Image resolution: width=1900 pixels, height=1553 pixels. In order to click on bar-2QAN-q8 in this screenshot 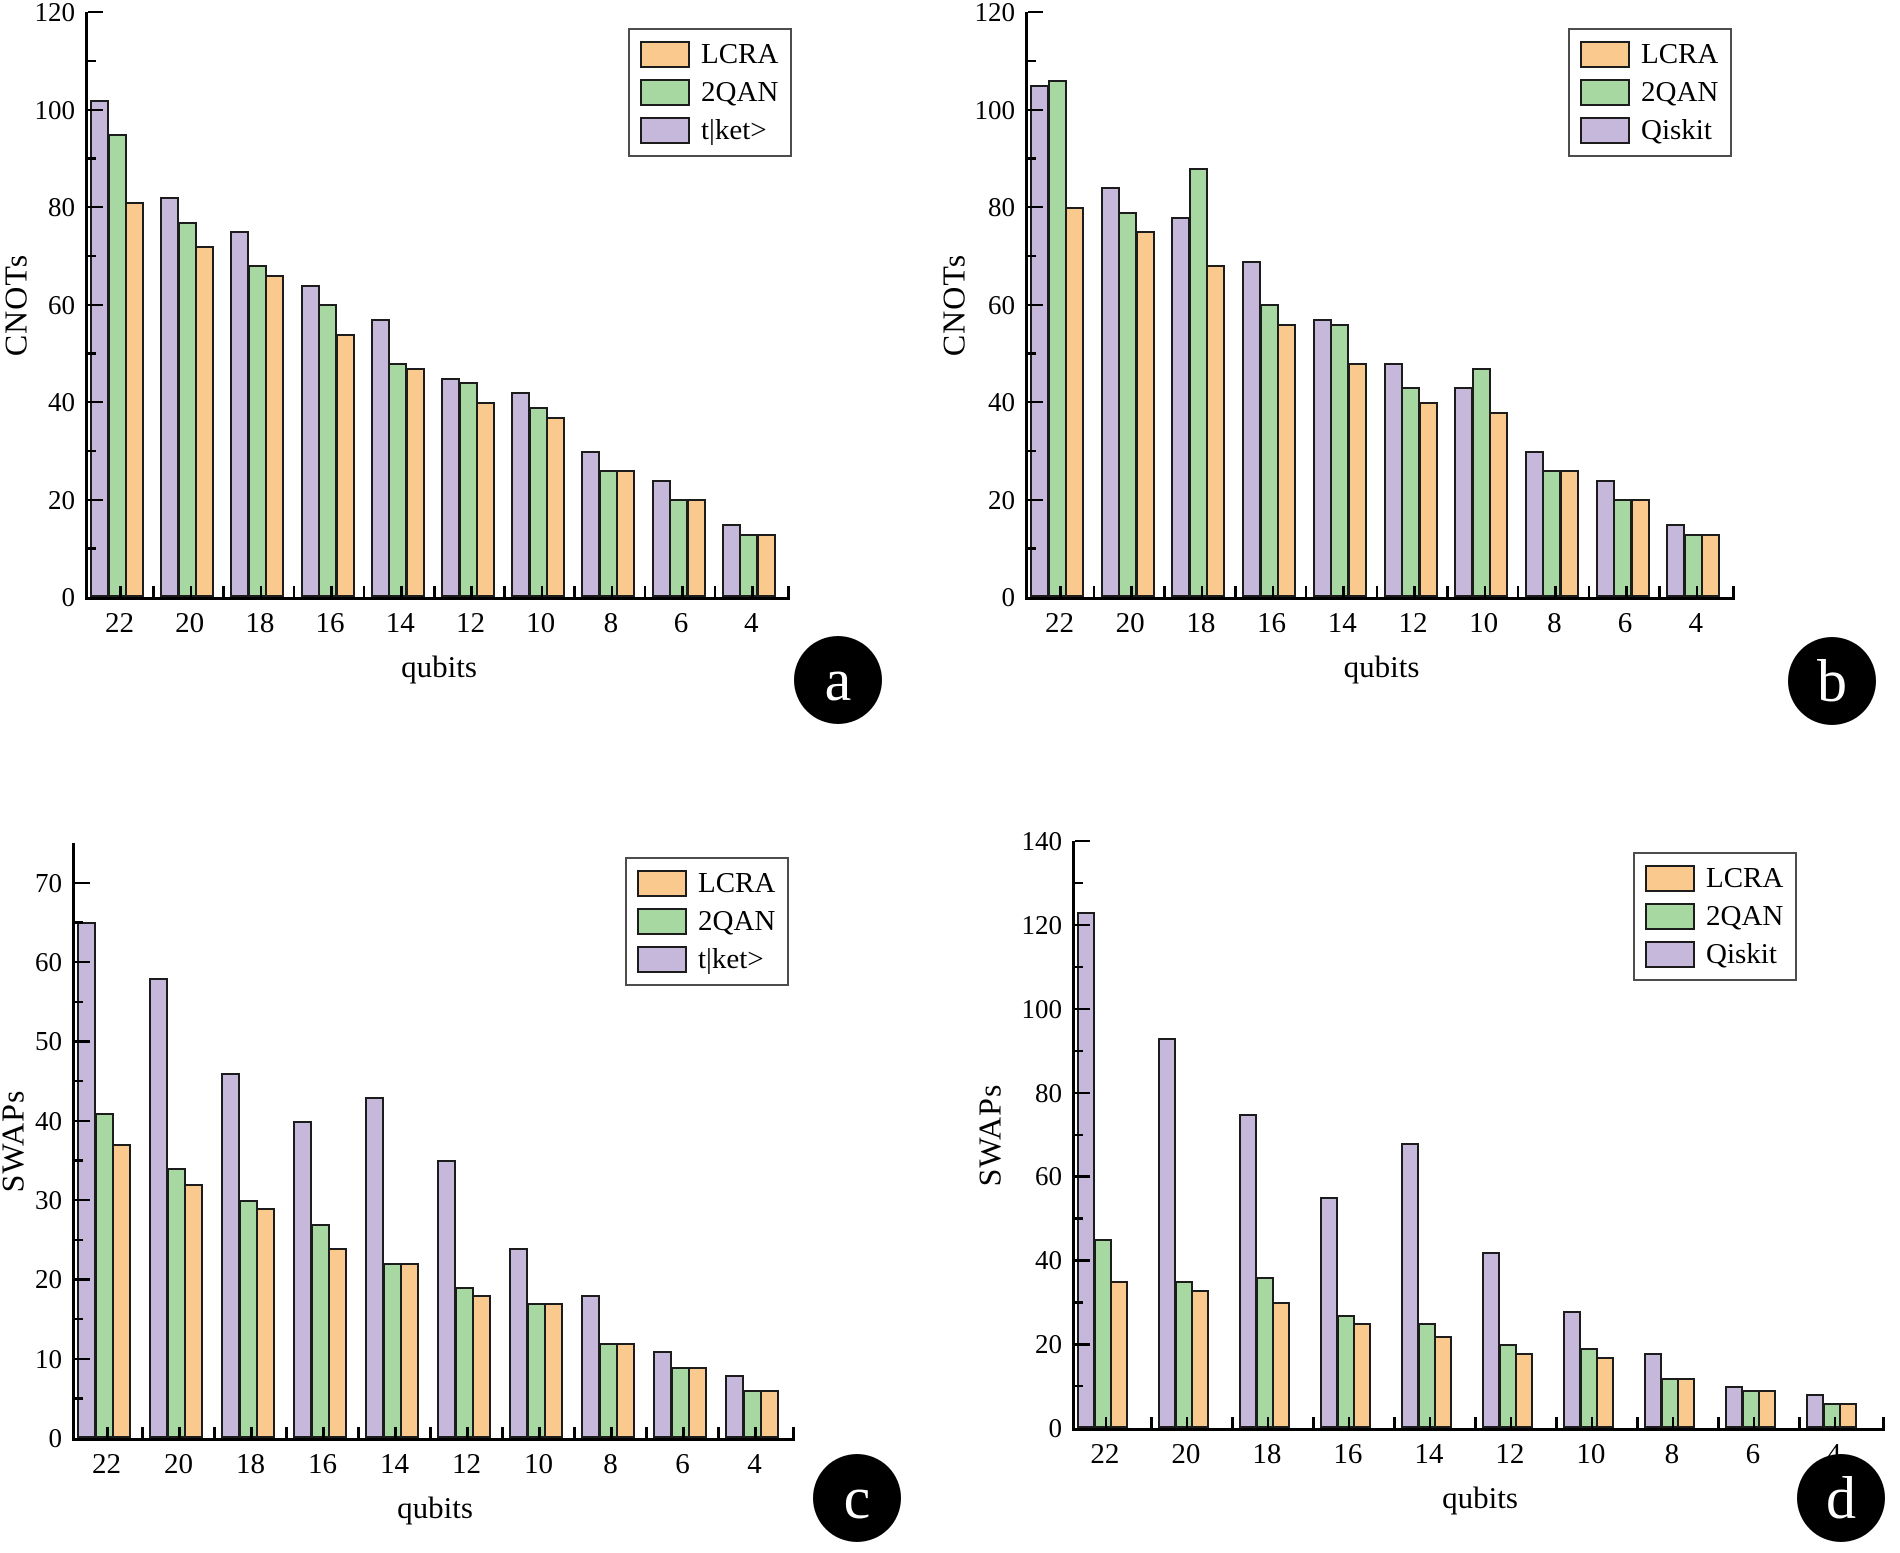, I will do `click(1669, 1403)`.